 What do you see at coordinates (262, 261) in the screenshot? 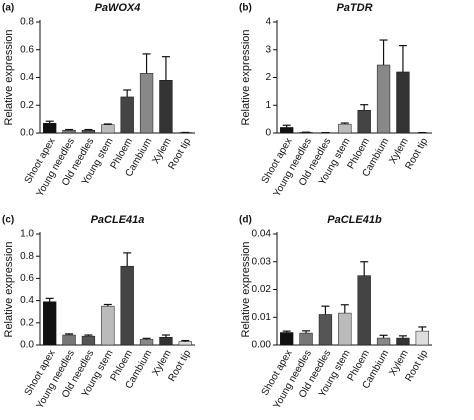
I see `y-tick-label: 0.03` at bounding box center [262, 261].